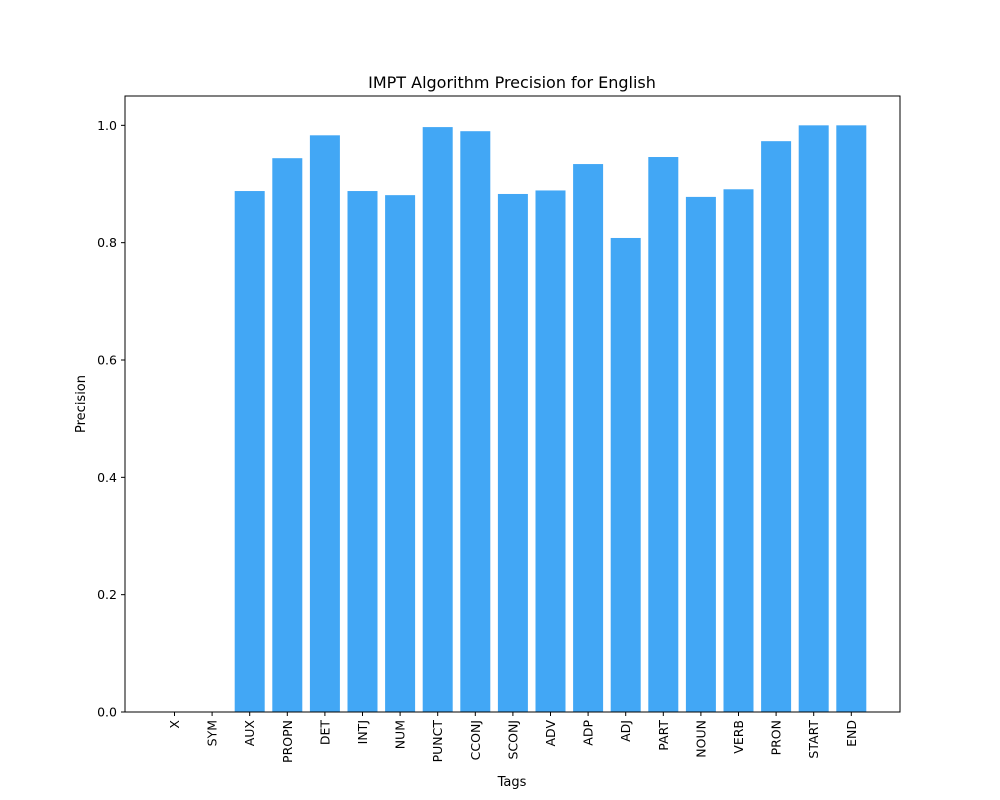 The height and width of the screenshot is (800, 1000). Describe the element at coordinates (400, 734) in the screenshot. I see `x-tick-label: NUM` at that location.